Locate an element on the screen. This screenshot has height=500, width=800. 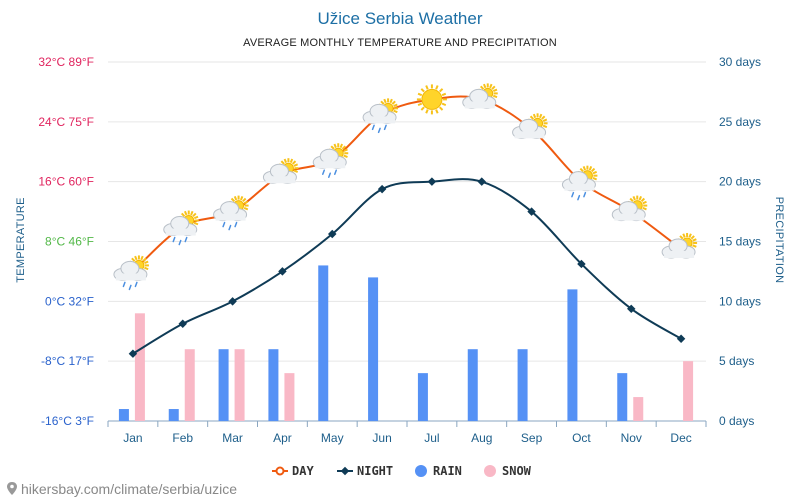
legend-label: RAIN is located at coordinates (447, 471).